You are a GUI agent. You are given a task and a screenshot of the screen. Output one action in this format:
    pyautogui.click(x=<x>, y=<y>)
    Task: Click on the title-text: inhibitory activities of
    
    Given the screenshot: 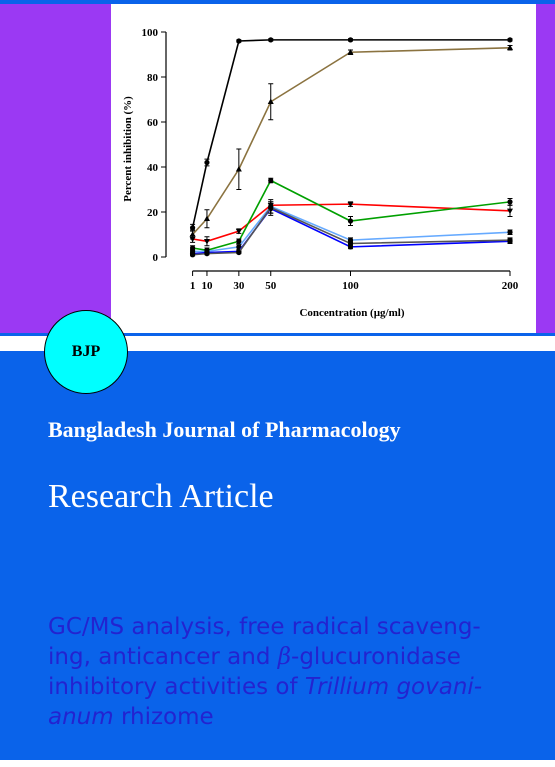 What is the action you would take?
    pyautogui.click(x=176, y=687)
    